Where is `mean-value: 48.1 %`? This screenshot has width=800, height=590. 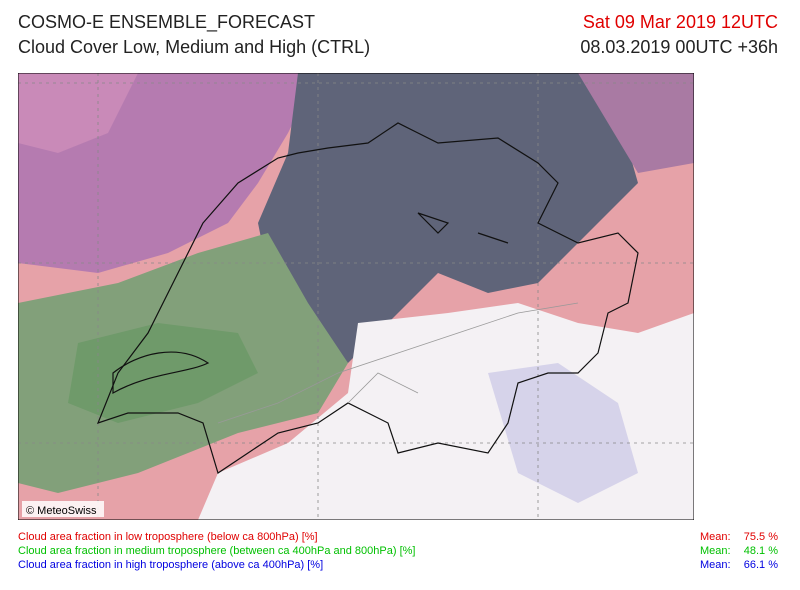
mean-value: 48.1 % is located at coordinates (760, 551).